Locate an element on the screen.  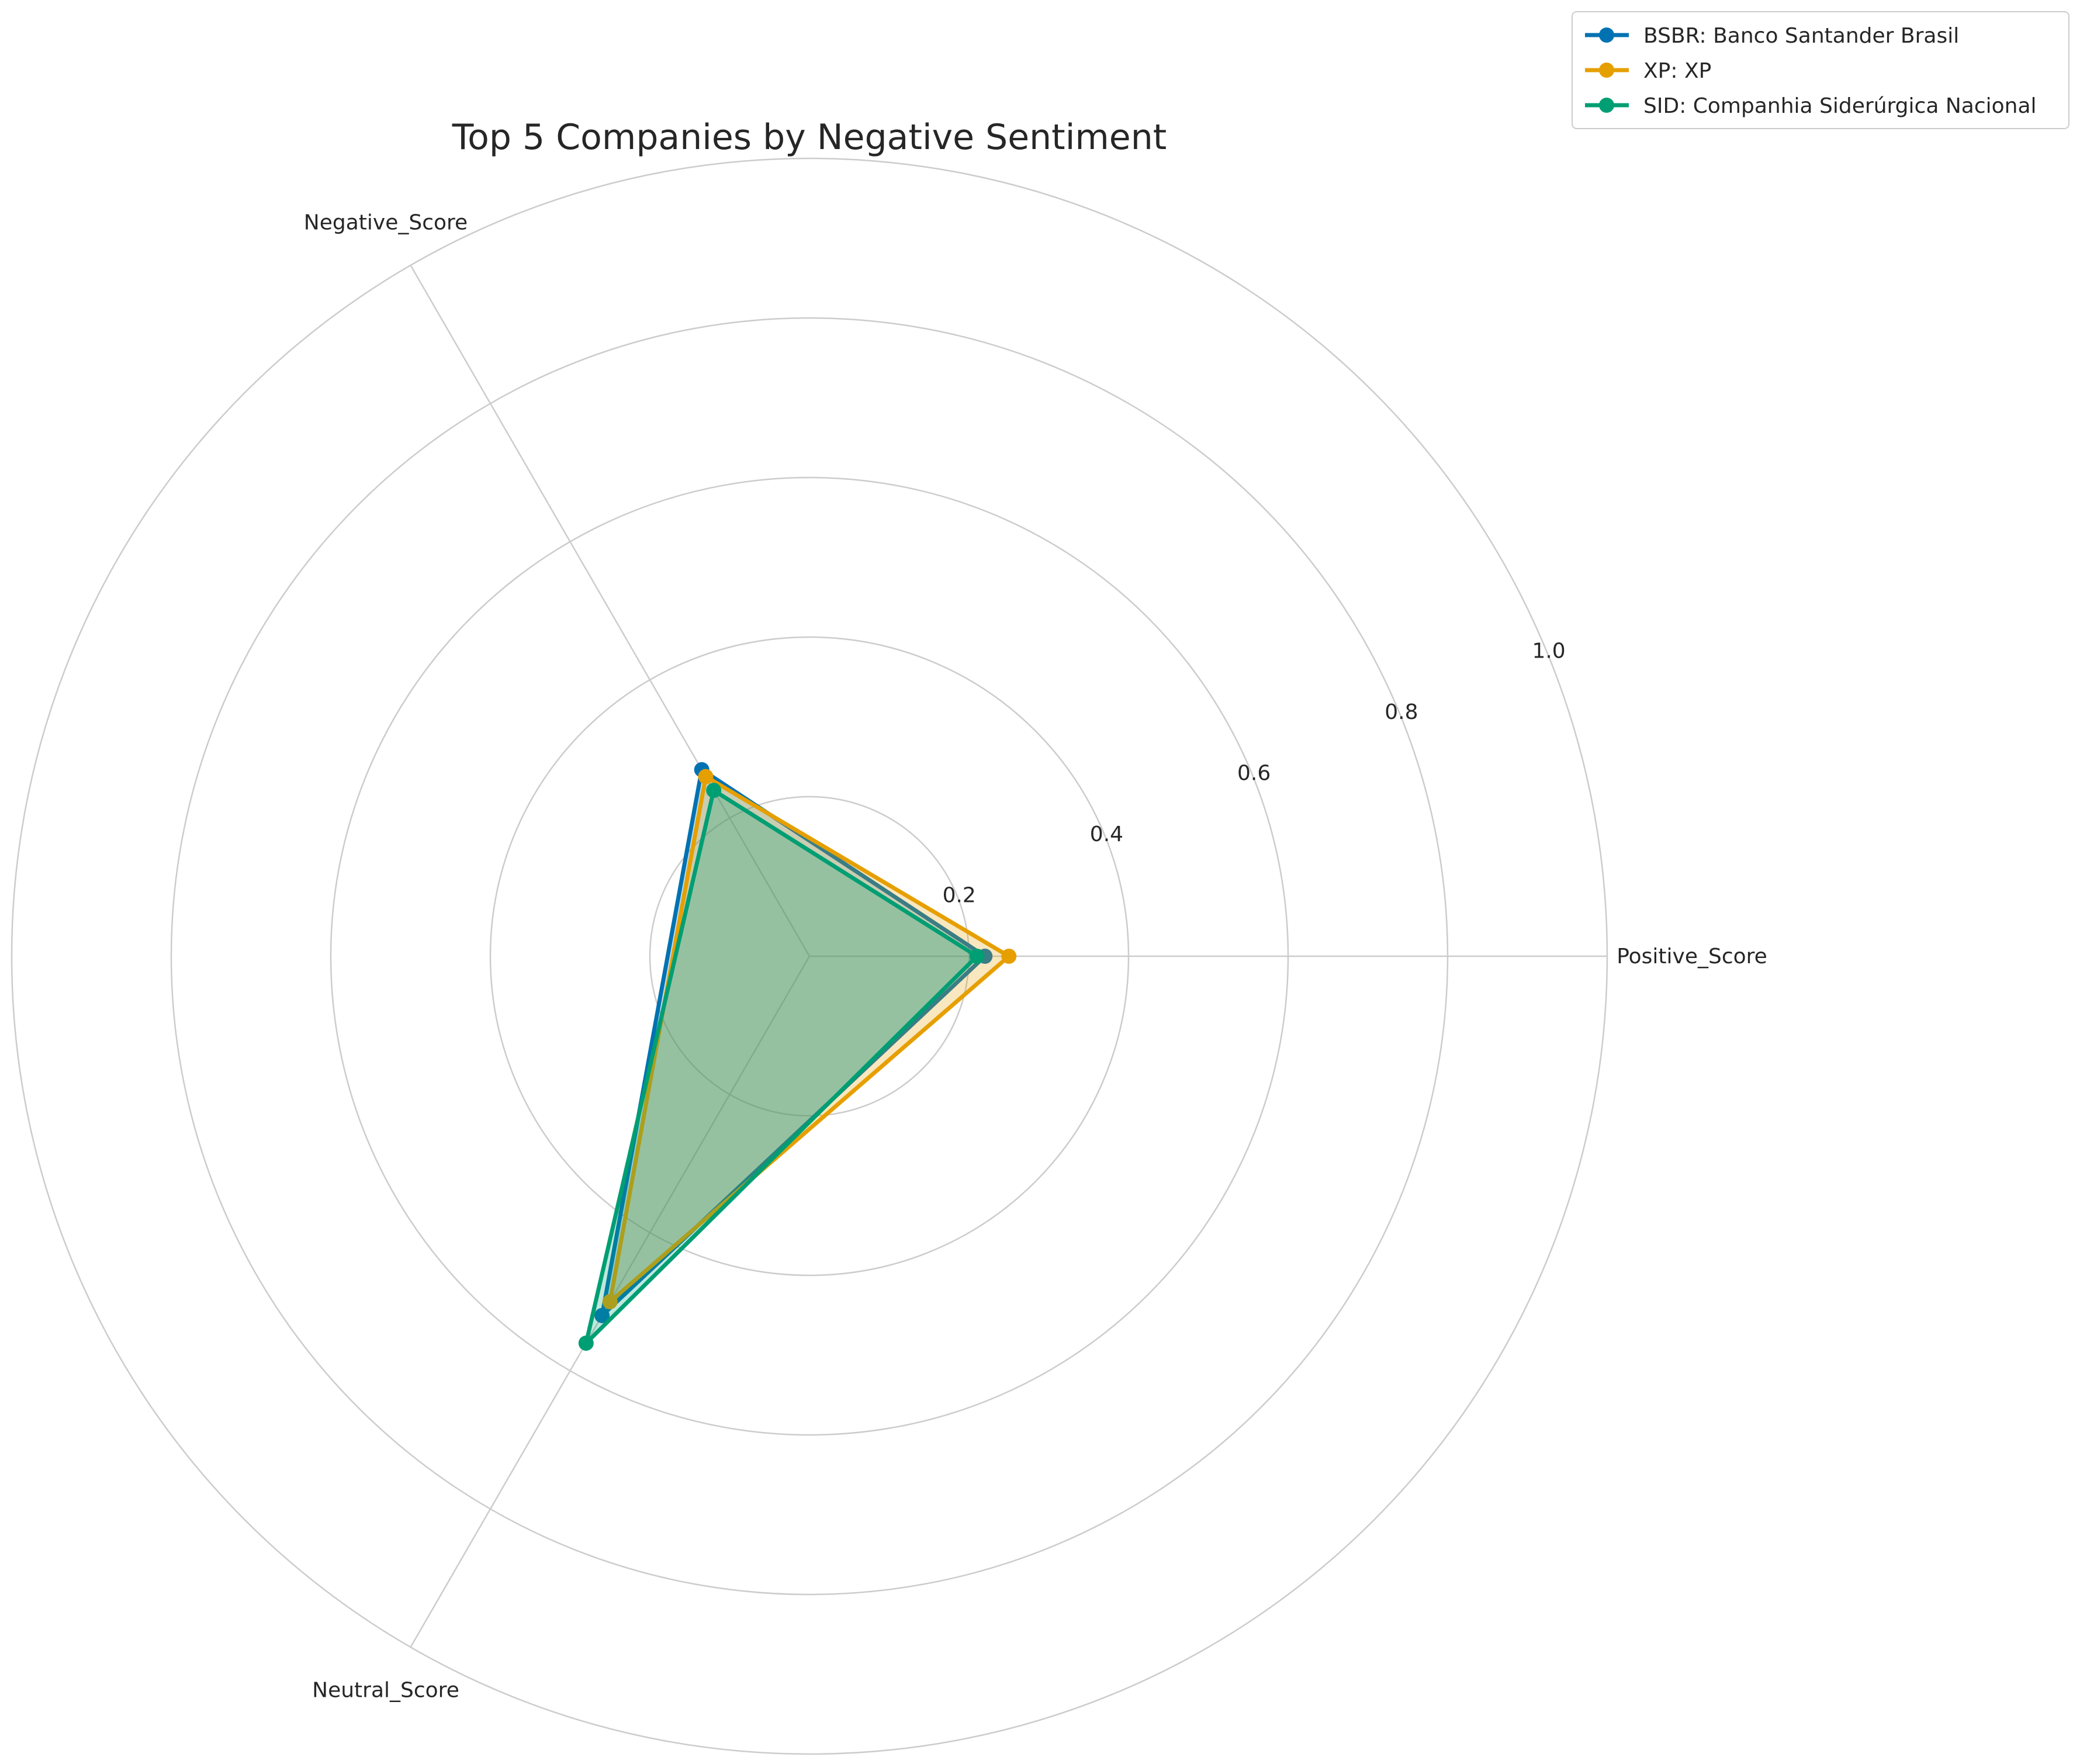
axis-label-positive-score: Positive_Score is located at coordinates (1692, 957).